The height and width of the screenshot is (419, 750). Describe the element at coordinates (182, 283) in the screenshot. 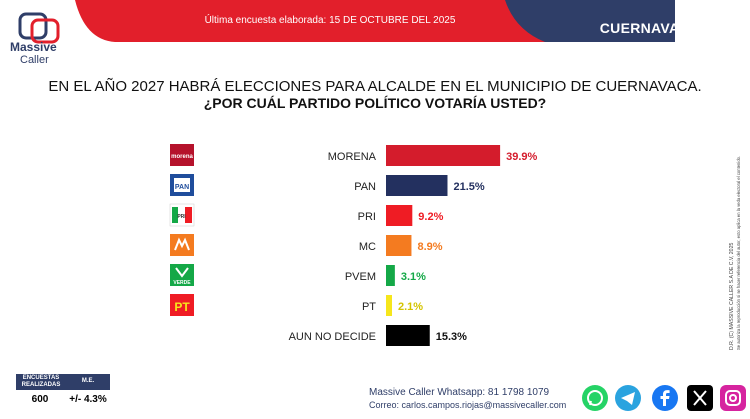

I see `pvem-logo-text: VERDE` at that location.